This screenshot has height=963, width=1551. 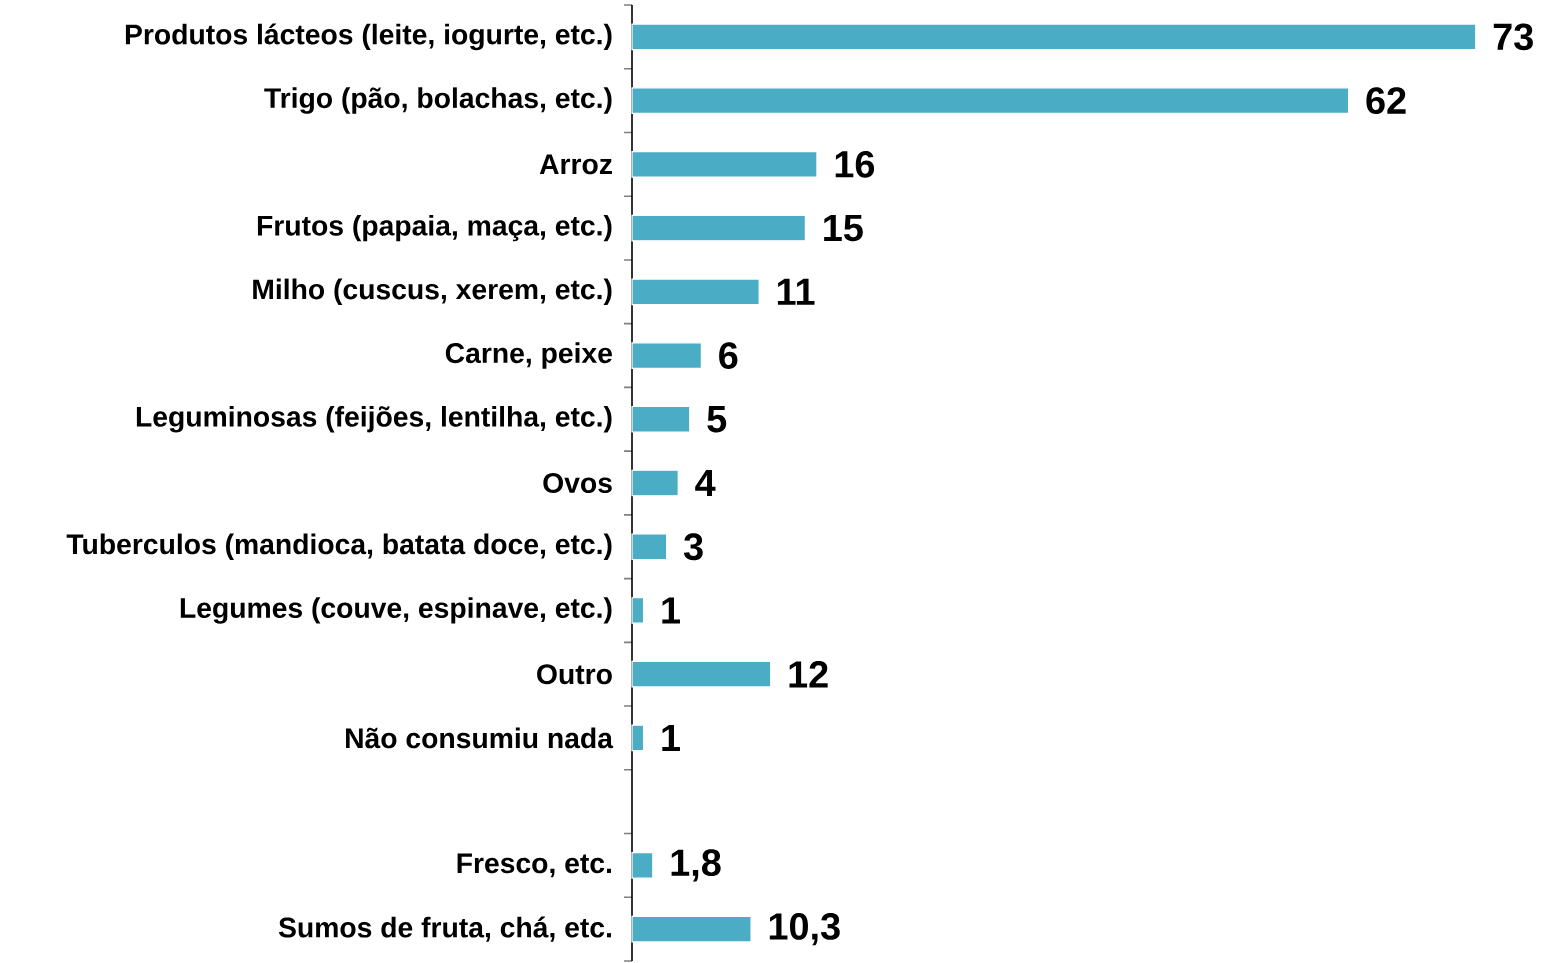 What do you see at coordinates (843, 228) in the screenshot?
I see `data-label: 15` at bounding box center [843, 228].